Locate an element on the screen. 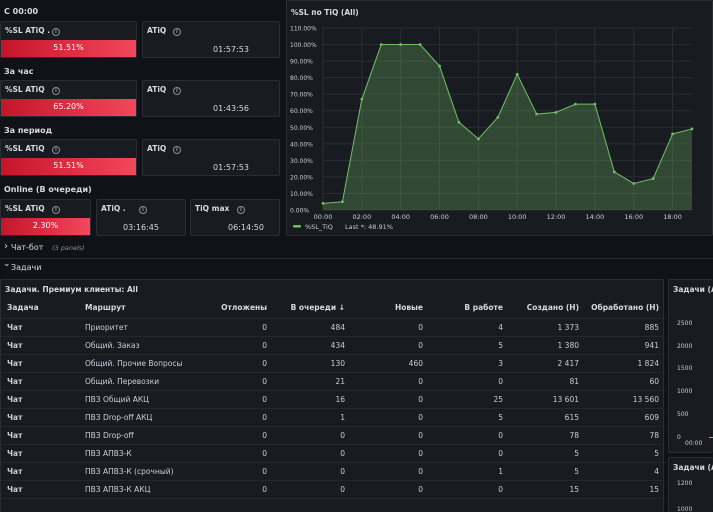 This screenshot has width=713, height=512. panel-title: %SL ATiQ . is located at coordinates (28, 30).